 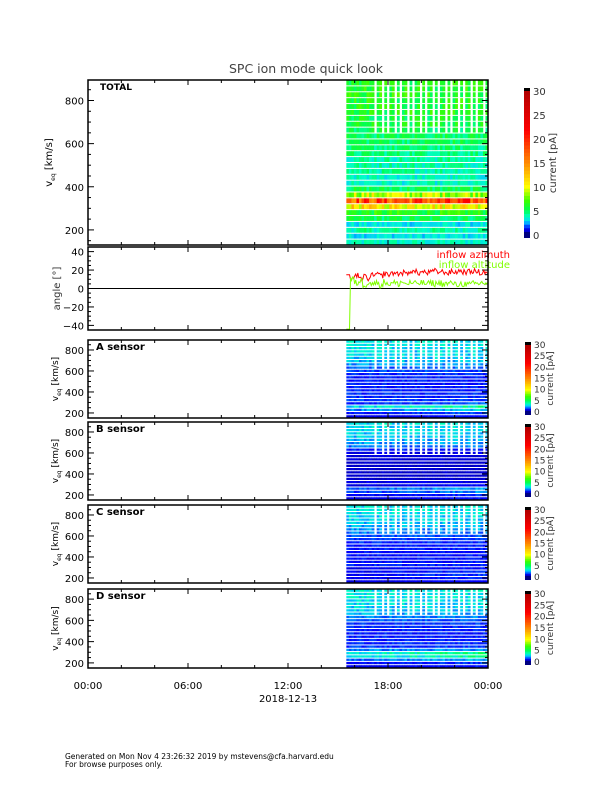 I want to click on colorbar-tick-label: 20, so click(x=540, y=368).